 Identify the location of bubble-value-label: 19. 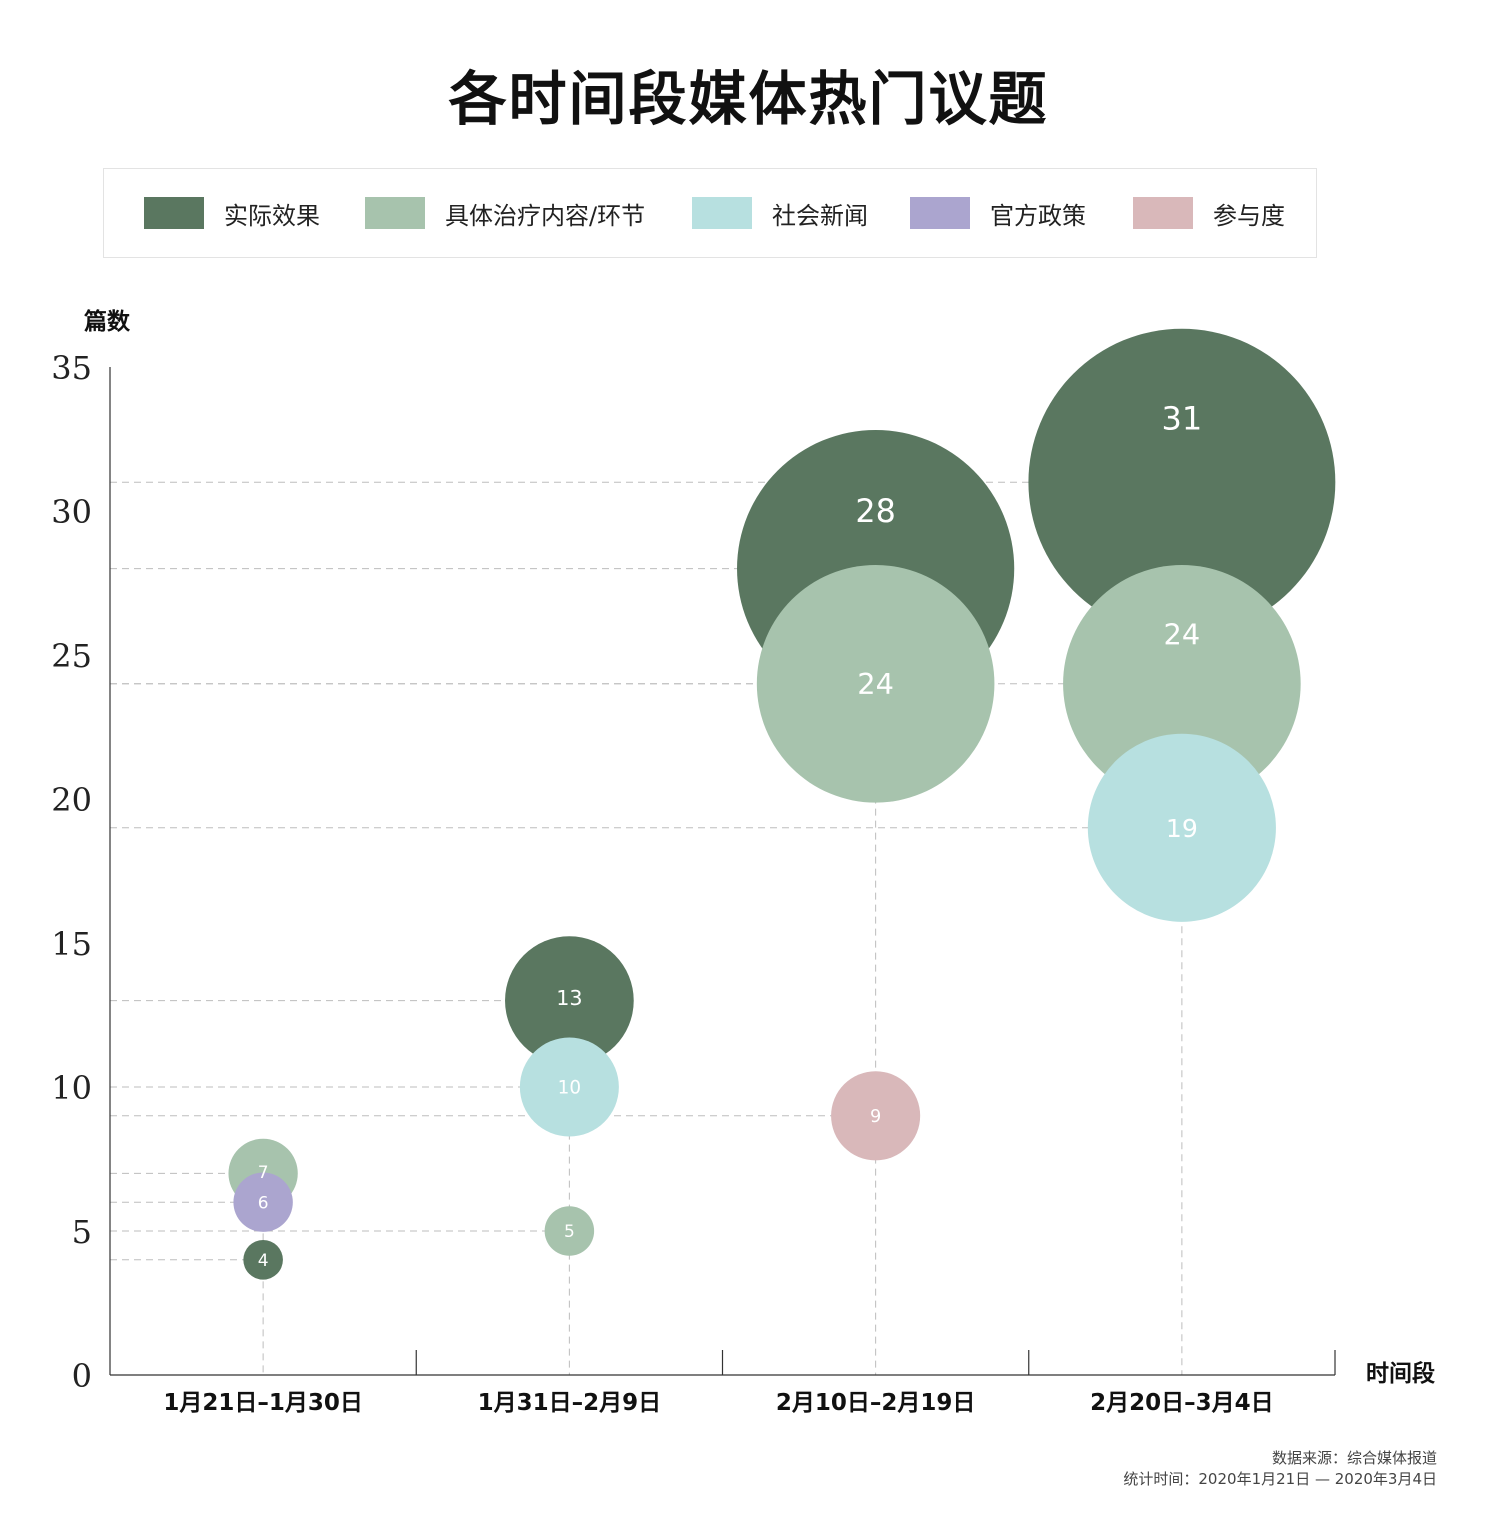
(1182, 828).